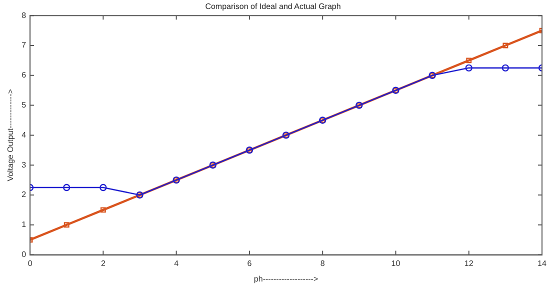 Image resolution: width=560 pixels, height=290 pixels. What do you see at coordinates (24, 75) in the screenshot?
I see `y-tick-label: 6` at bounding box center [24, 75].